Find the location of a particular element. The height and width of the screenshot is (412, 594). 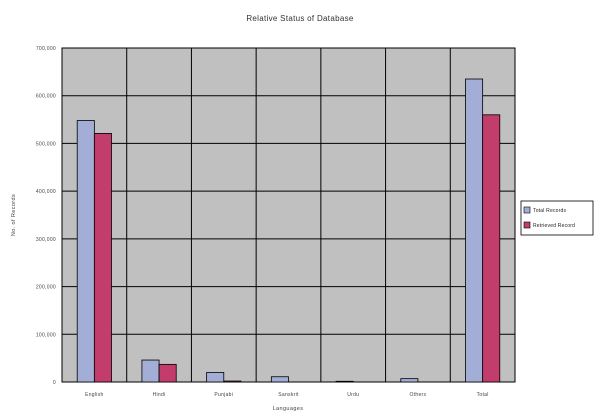

x-tick-label: Sanskrit is located at coordinates (288, 395).